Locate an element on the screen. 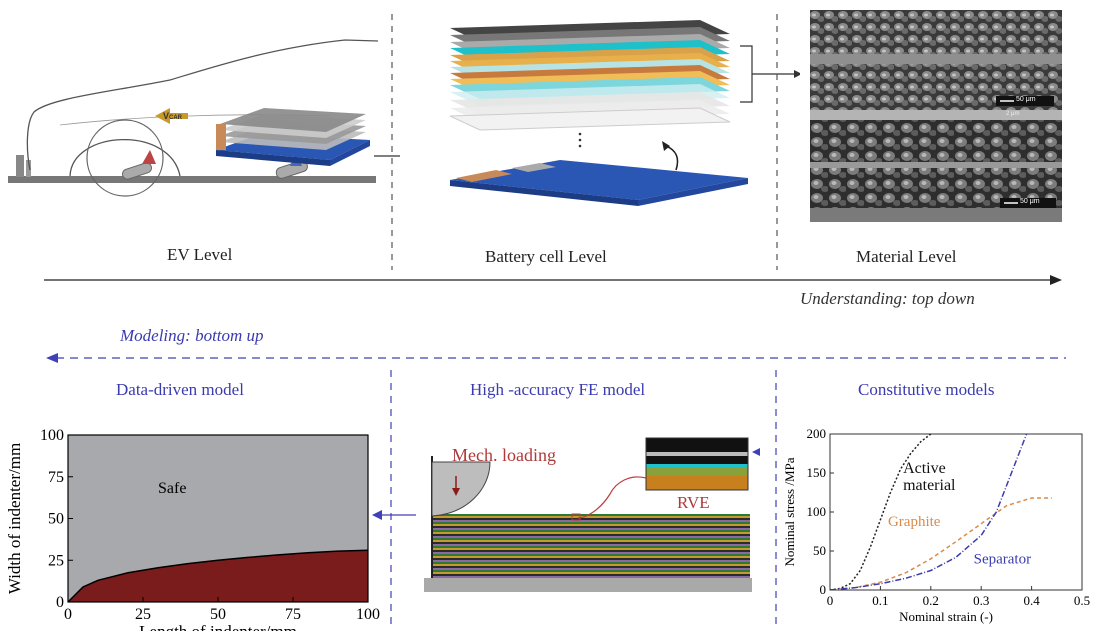 The width and height of the screenshot is (1098, 640). x-tick-label: 75 is located at coordinates (293, 614).